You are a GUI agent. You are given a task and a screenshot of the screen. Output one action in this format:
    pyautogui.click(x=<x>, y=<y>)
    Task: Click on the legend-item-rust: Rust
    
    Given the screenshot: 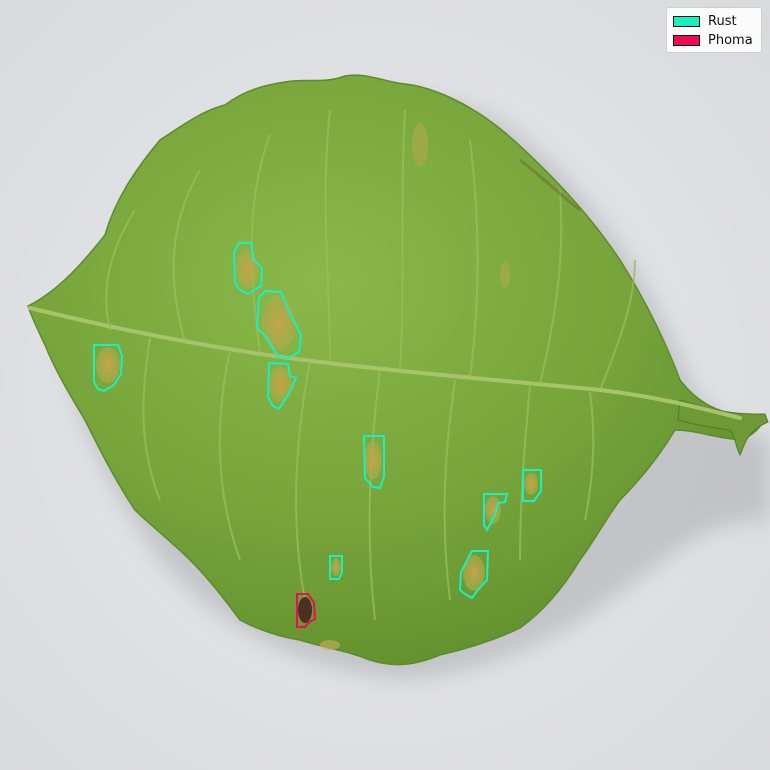 What is the action you would take?
    pyautogui.click(x=714, y=21)
    